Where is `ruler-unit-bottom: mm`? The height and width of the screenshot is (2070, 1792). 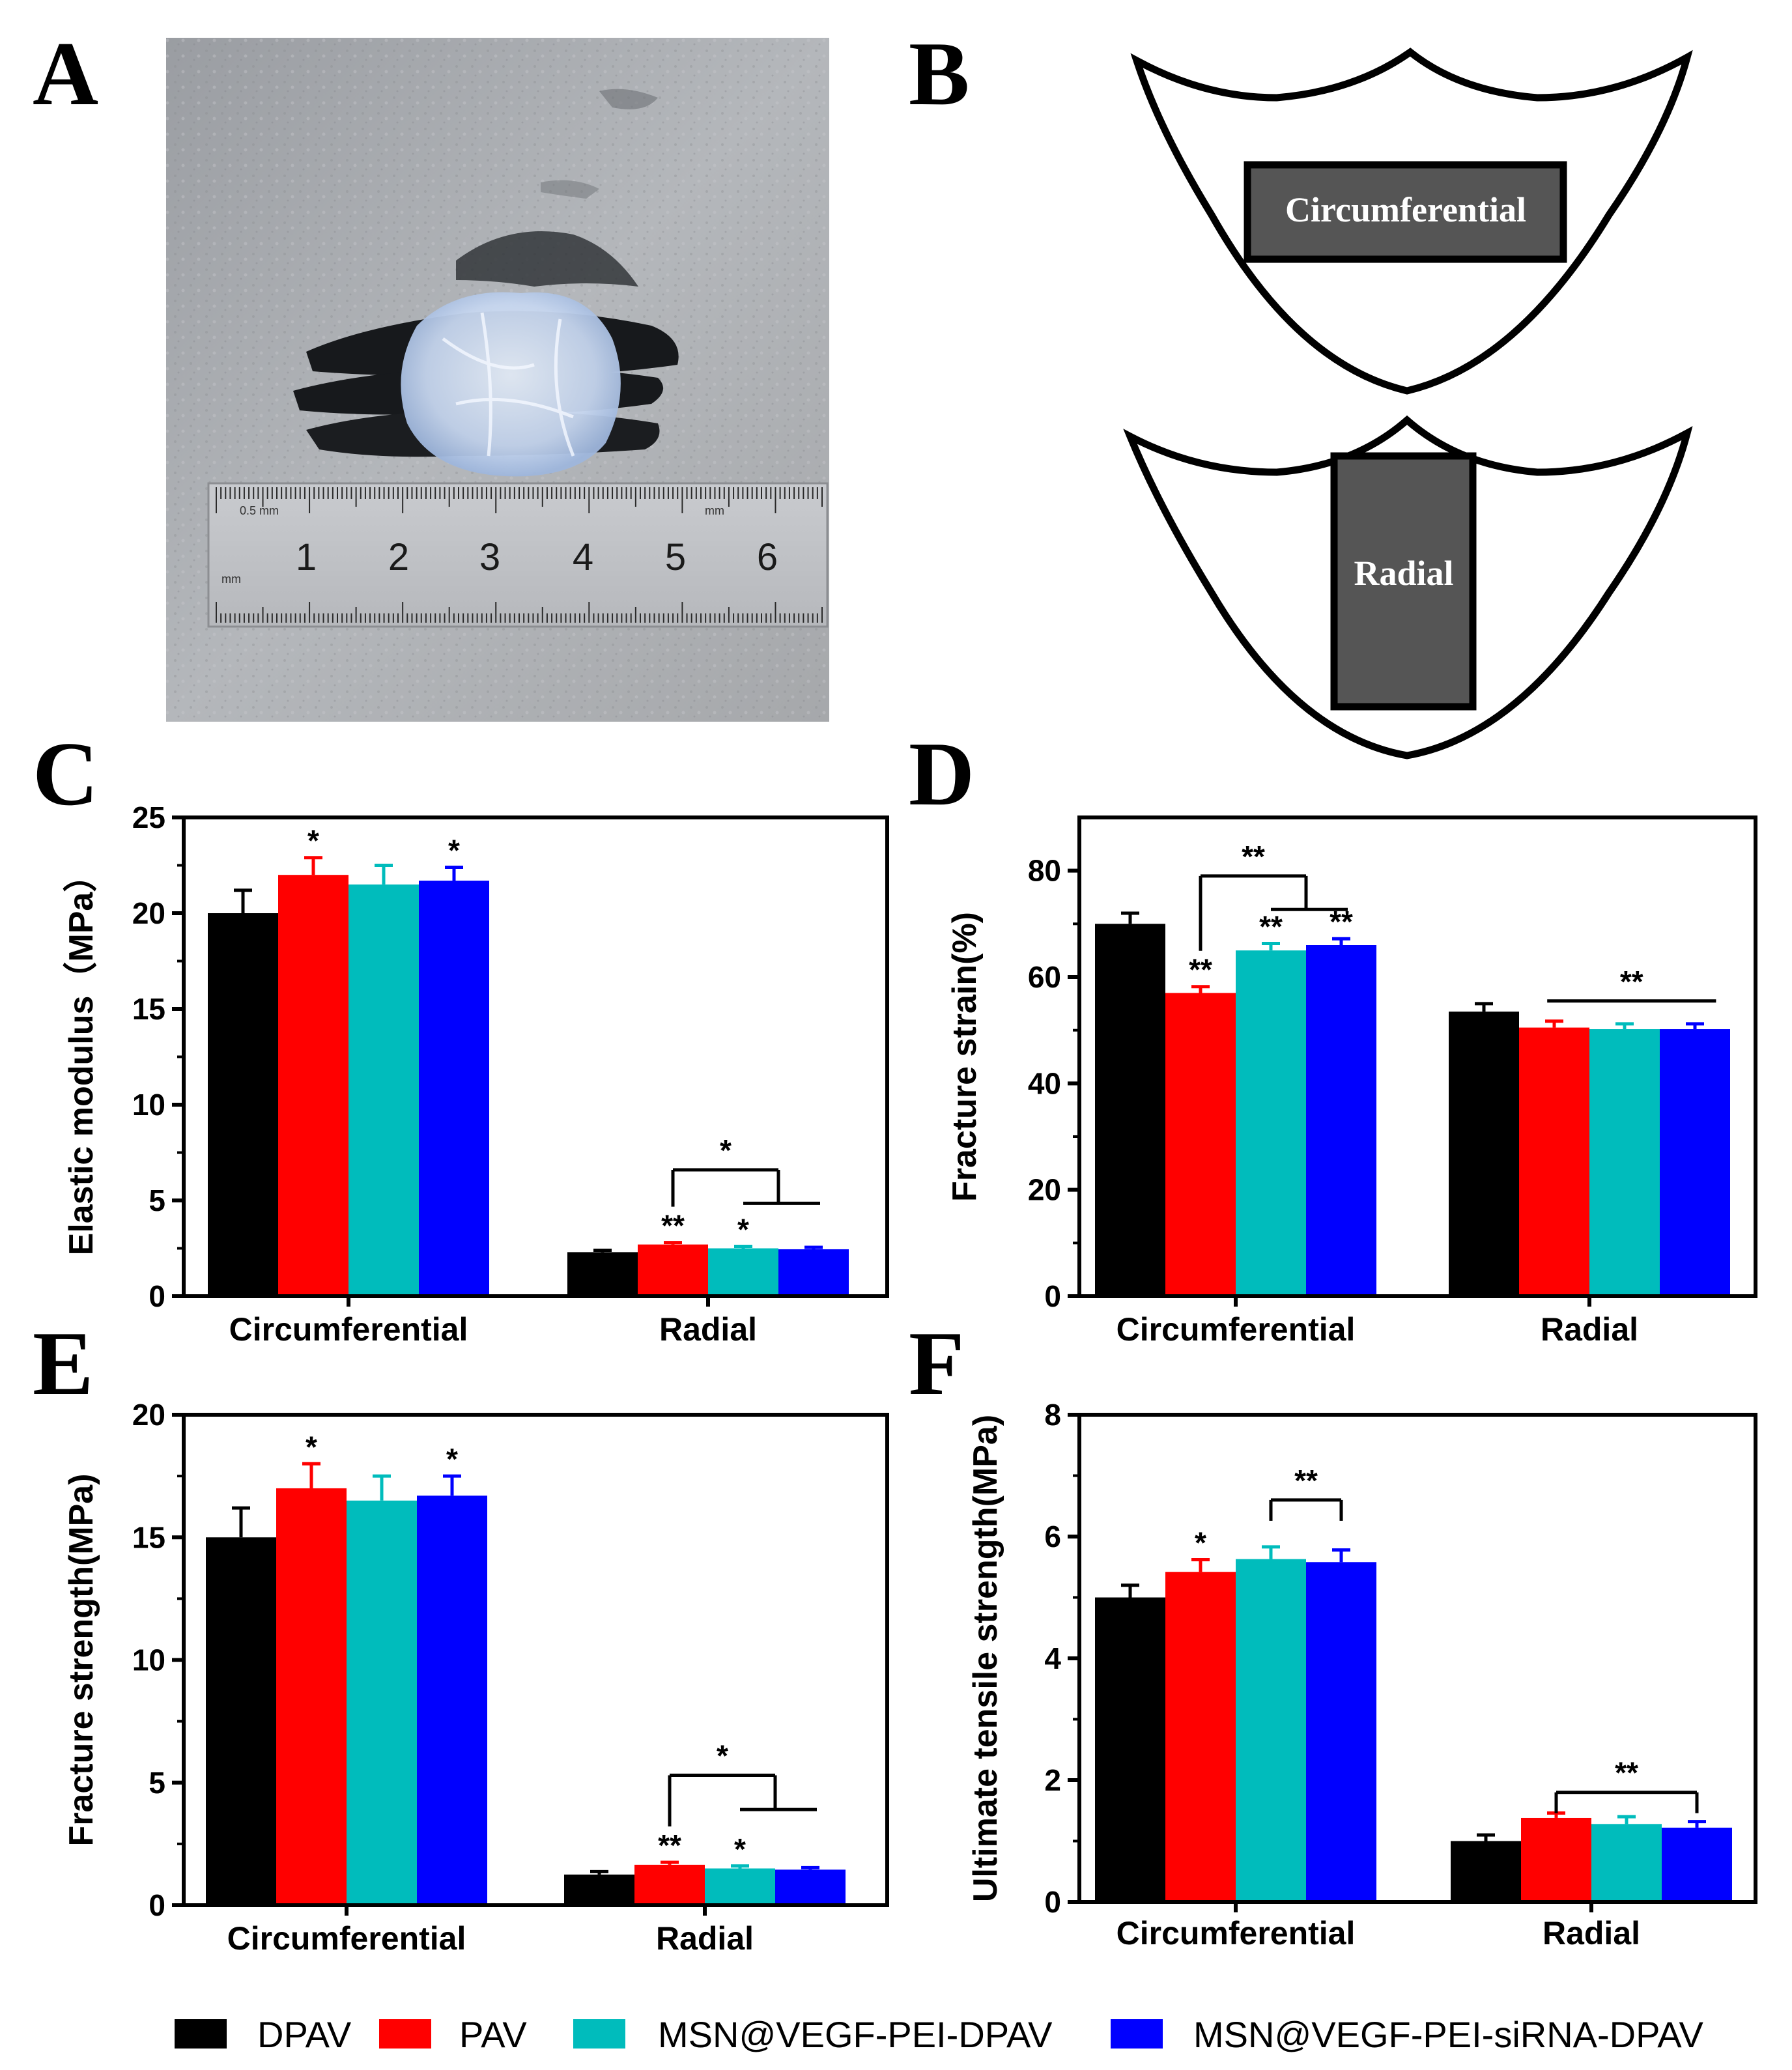 ruler-unit-bottom: mm is located at coordinates (231, 580).